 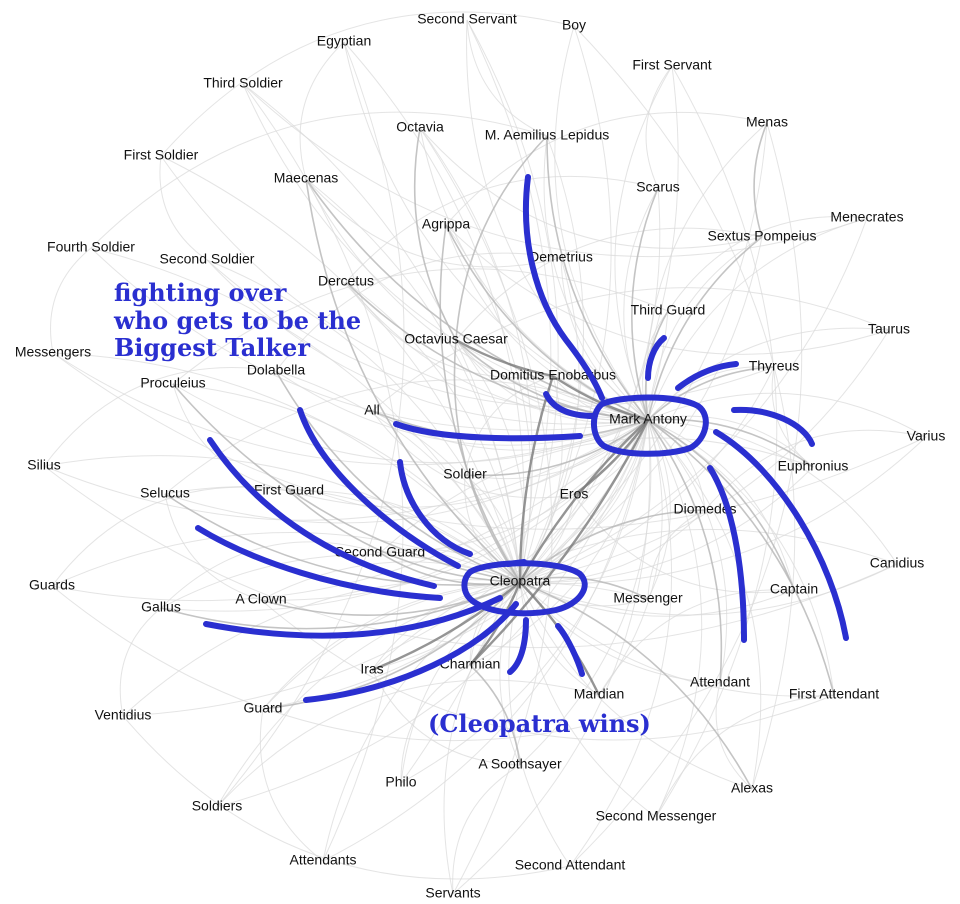 I want to click on node-dercetus: Dercetus, so click(x=346, y=281).